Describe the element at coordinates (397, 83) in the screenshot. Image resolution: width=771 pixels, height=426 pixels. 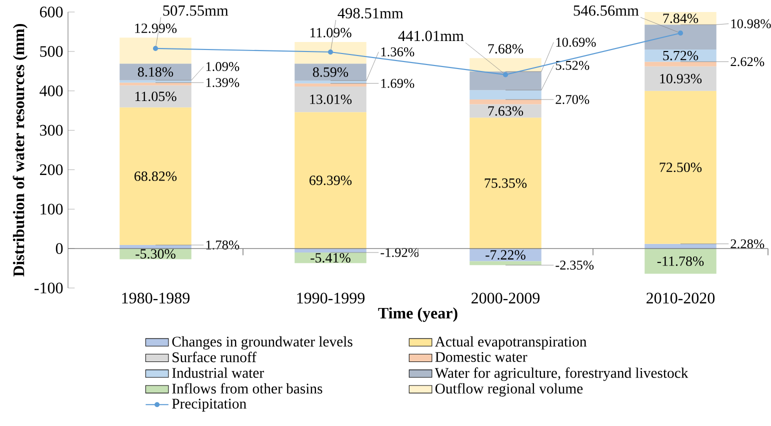
I see `annotation: 1.69%` at that location.